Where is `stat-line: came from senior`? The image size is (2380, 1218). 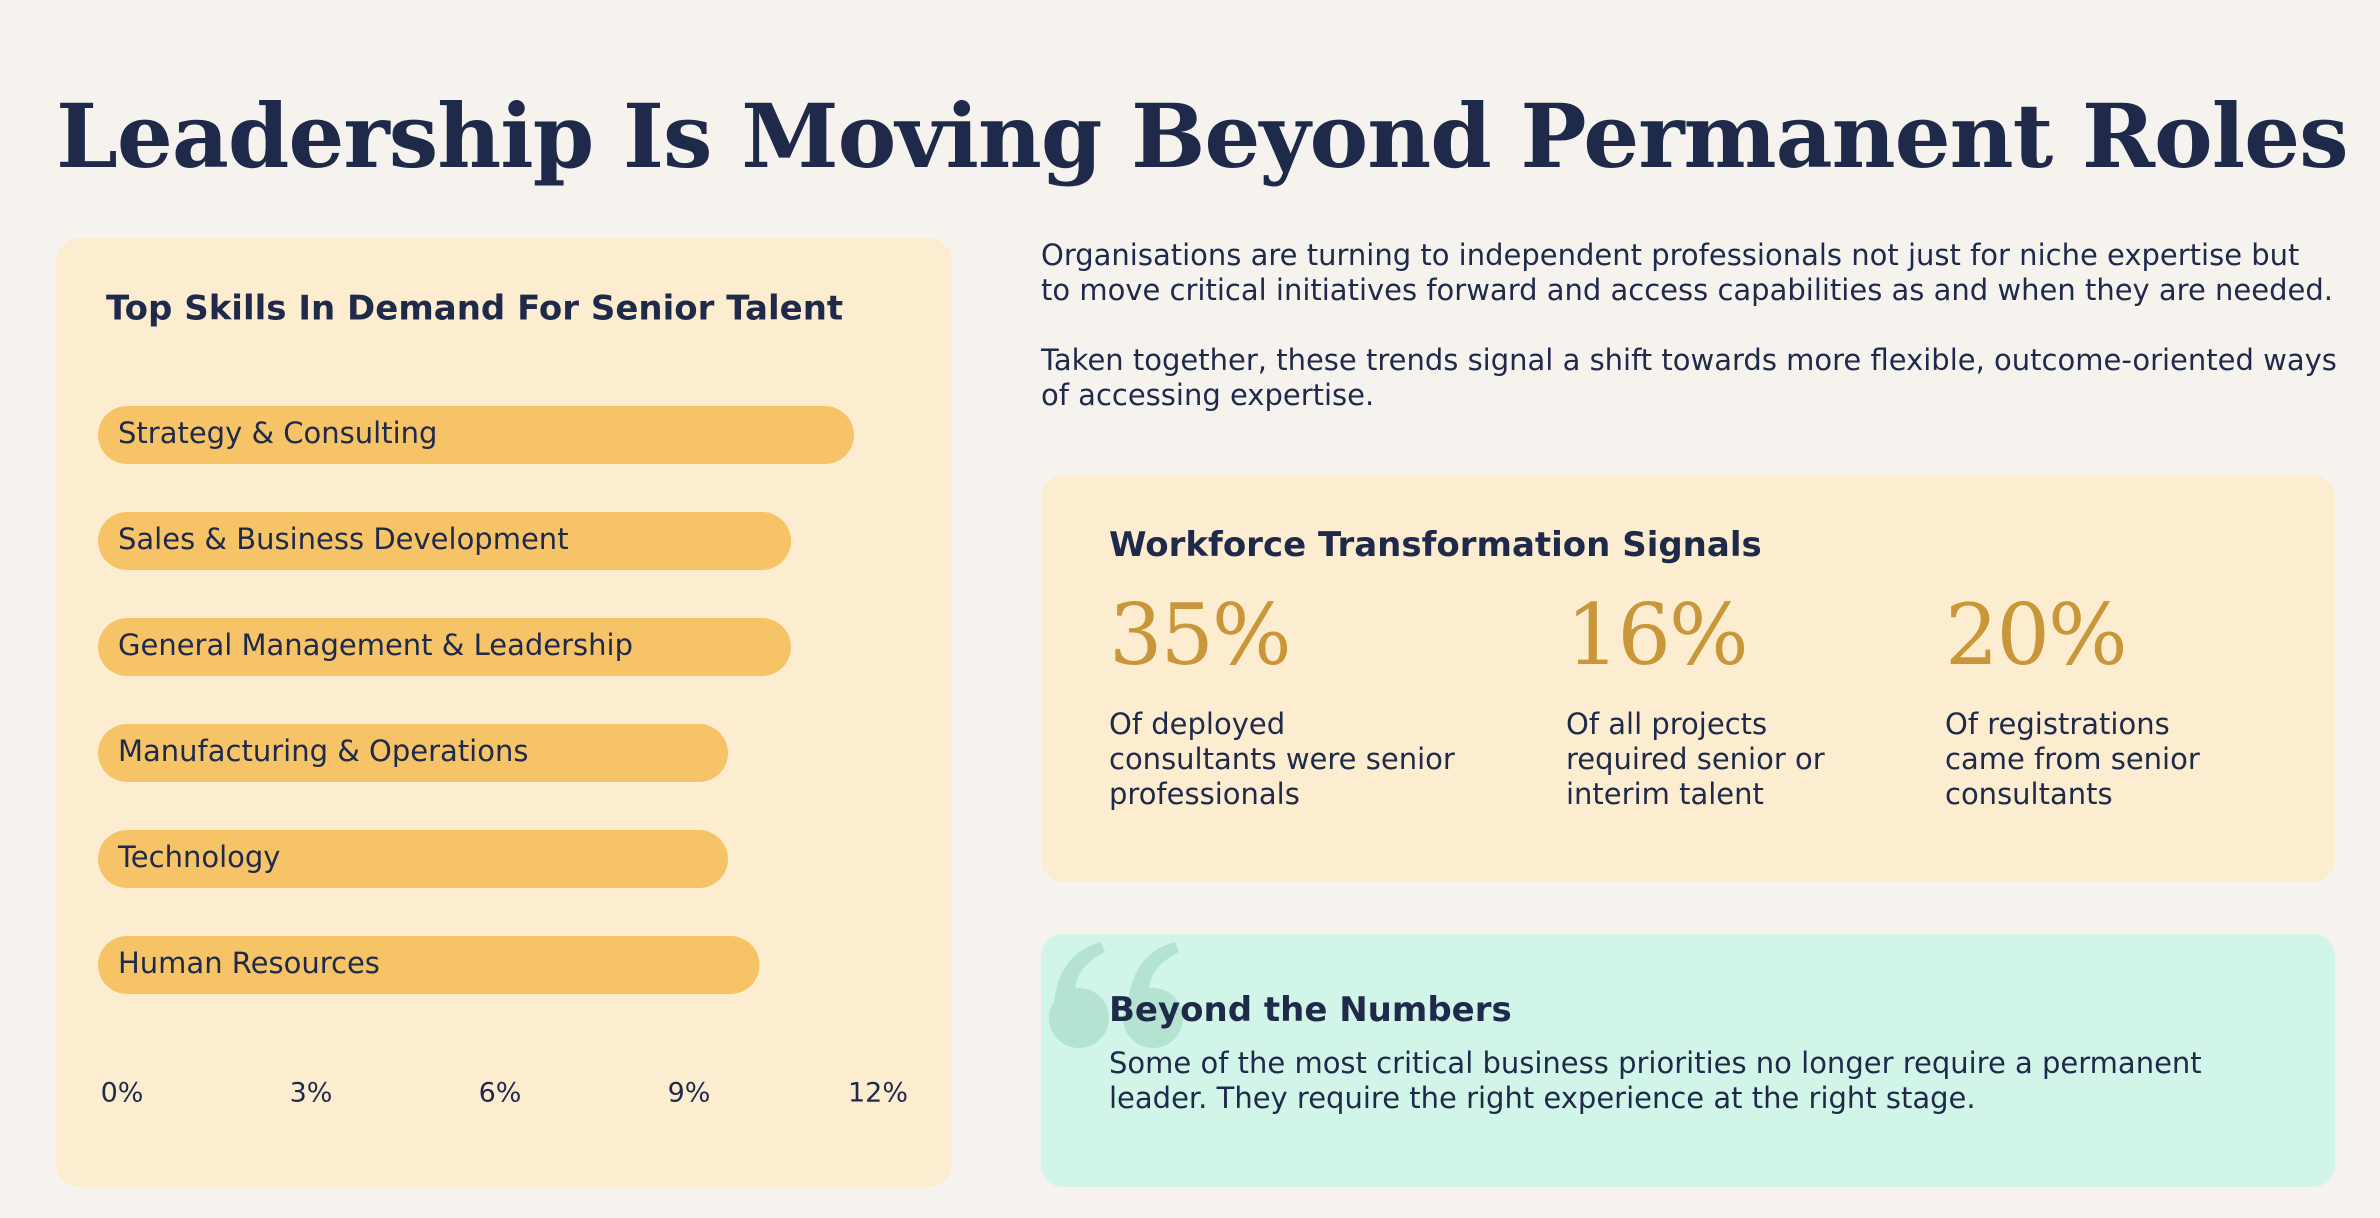
stat-line: came from senior is located at coordinates (2072, 759).